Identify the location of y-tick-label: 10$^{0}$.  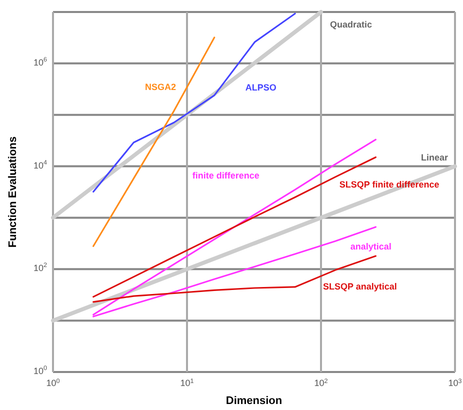
(40, 370).